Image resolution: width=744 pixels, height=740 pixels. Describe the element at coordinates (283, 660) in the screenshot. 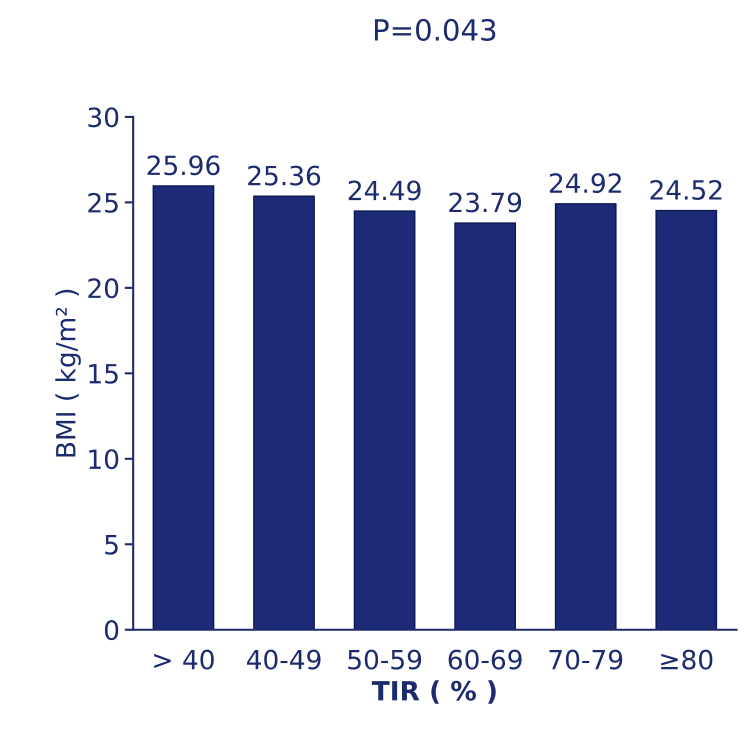

I see `x-tick-label: 40-49` at that location.